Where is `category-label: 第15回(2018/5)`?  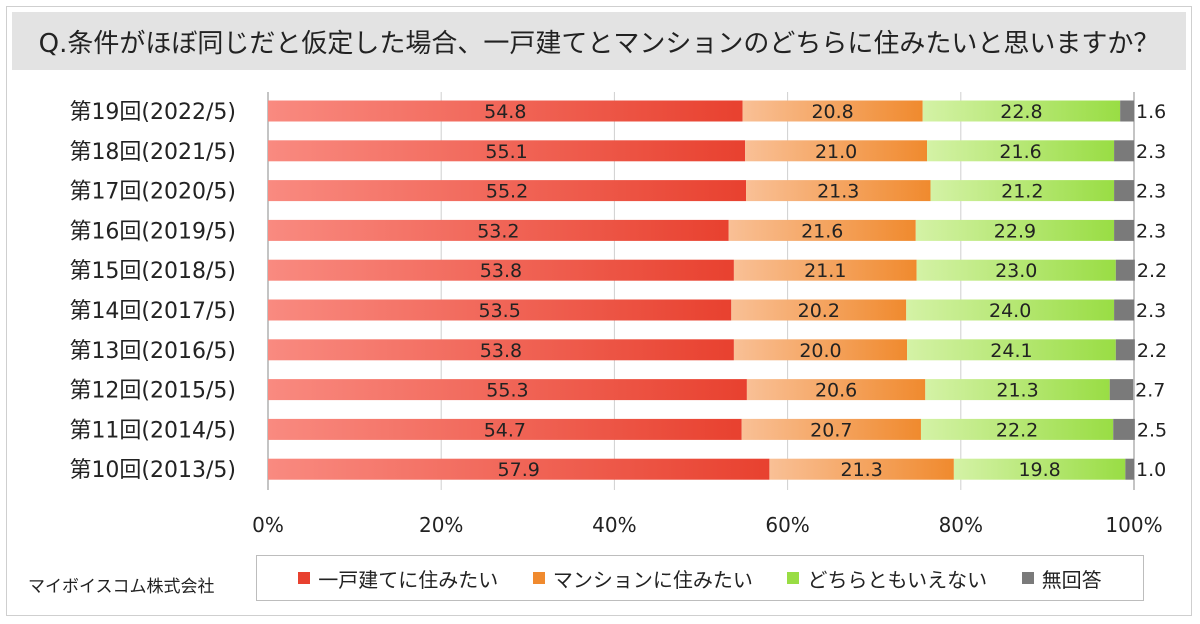
category-label: 第15回(2018/5) is located at coordinates (152, 271).